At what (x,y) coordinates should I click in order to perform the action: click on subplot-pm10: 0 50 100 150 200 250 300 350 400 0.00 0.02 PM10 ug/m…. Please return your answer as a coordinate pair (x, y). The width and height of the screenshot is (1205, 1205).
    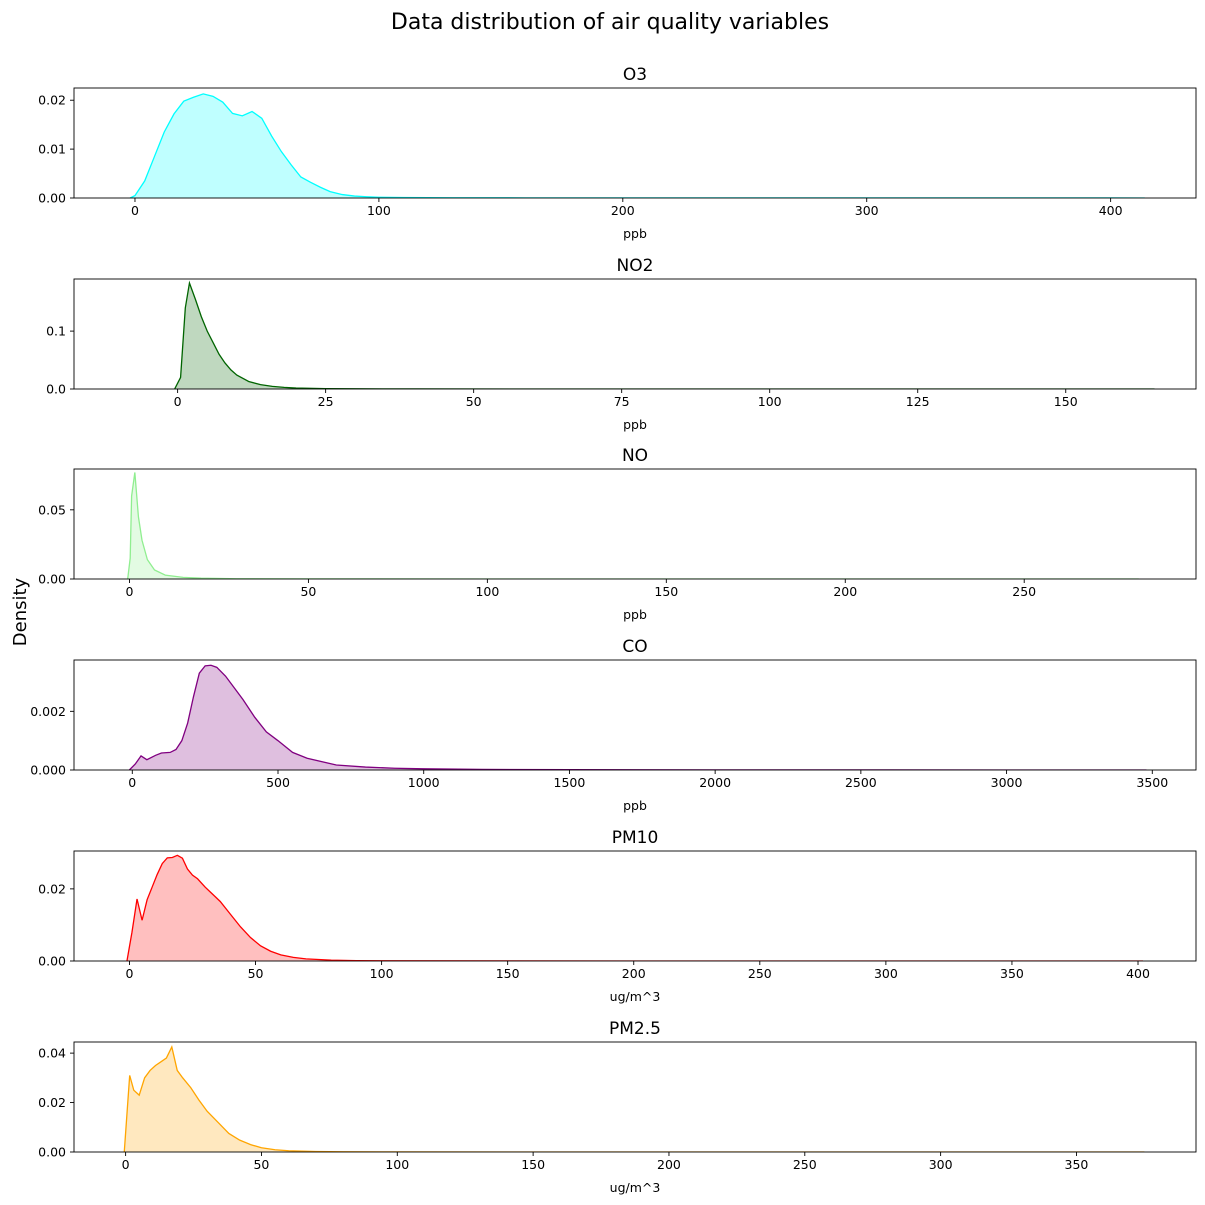
    Looking at the image, I should click on (617, 916).